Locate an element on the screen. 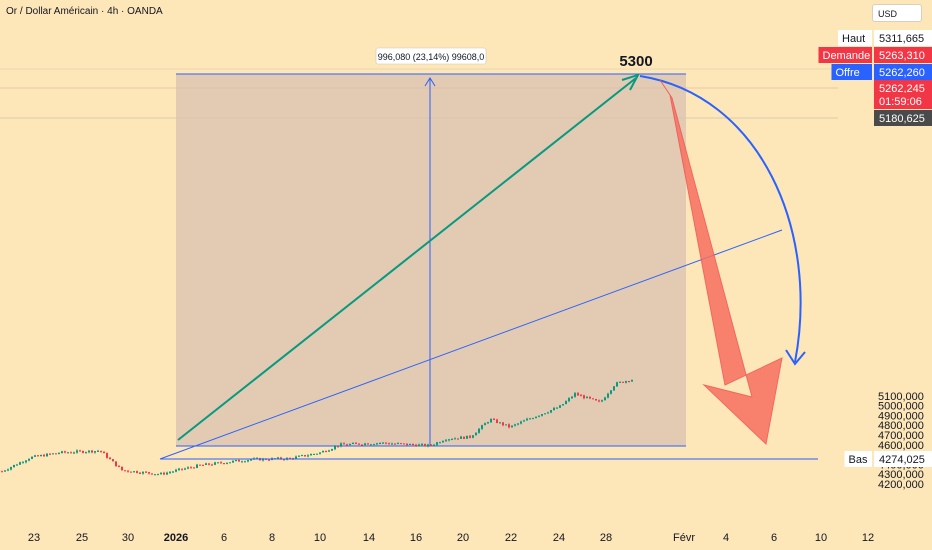  currency-selector: USD is located at coordinates (897, 13).